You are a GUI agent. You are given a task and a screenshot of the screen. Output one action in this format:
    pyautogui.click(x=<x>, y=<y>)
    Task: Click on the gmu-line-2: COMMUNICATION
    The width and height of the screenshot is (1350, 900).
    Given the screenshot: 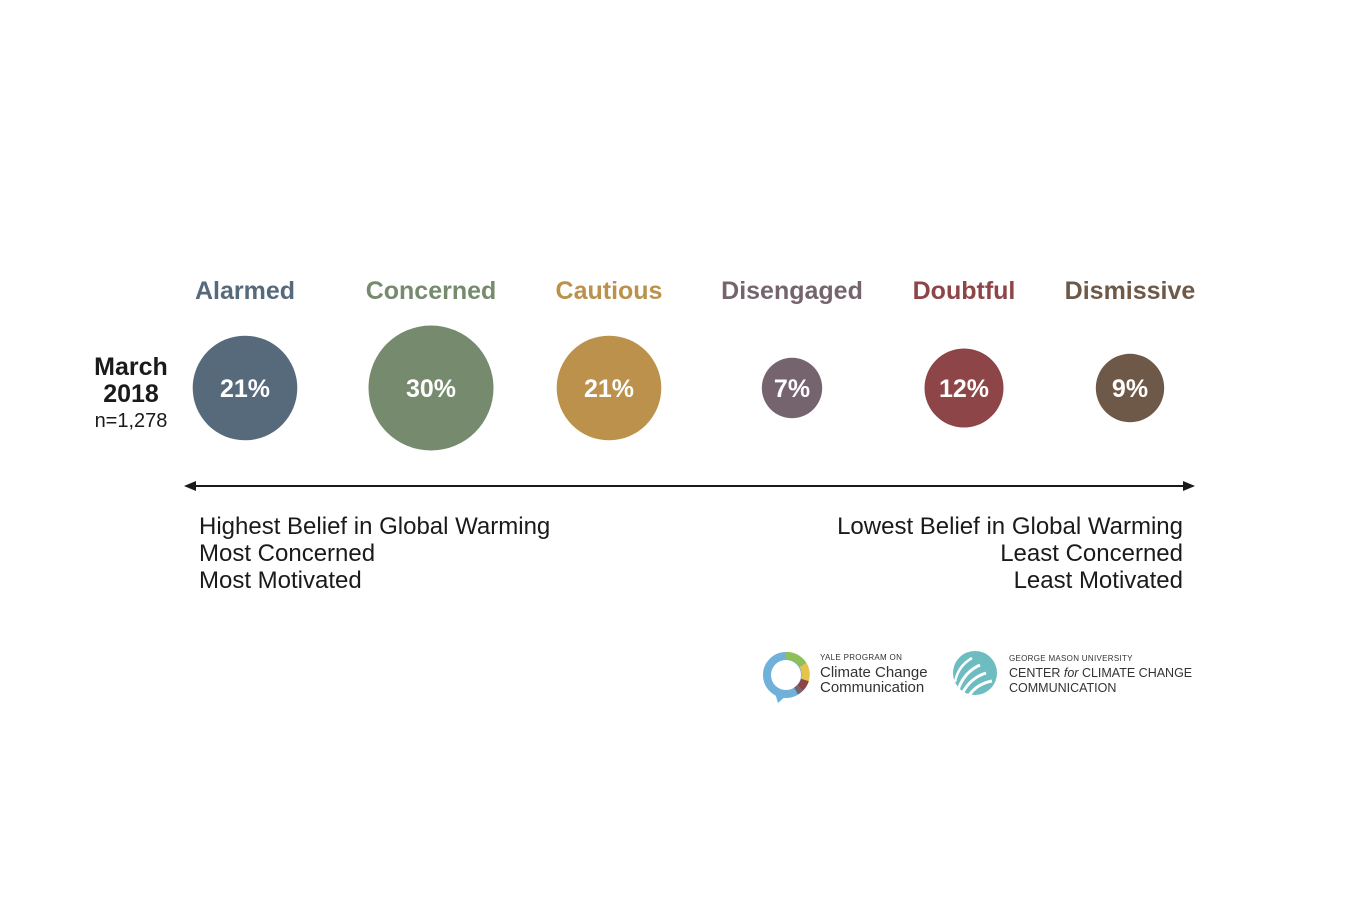 What is the action you would take?
    pyautogui.click(x=1062, y=688)
    